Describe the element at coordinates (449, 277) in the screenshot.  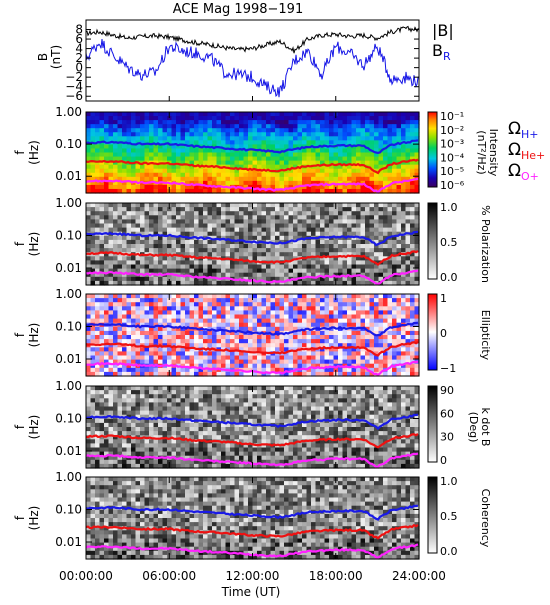
I see `polarization-colorbar-tick: 0.0` at that location.